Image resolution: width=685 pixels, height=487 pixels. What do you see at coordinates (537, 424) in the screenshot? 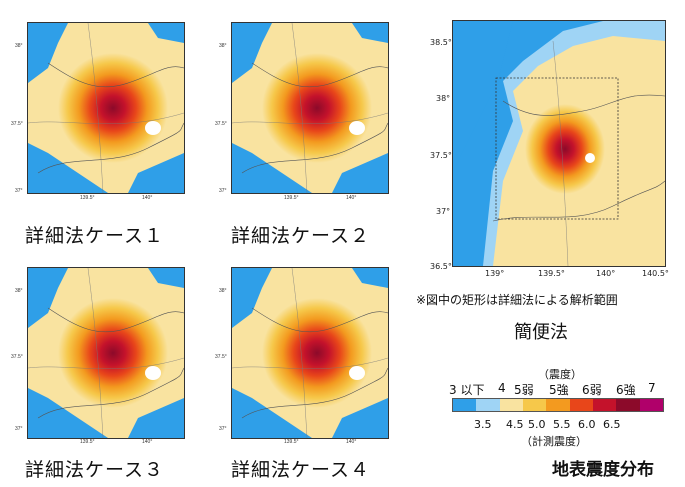
I see `legend-number: 5.0` at bounding box center [537, 424].